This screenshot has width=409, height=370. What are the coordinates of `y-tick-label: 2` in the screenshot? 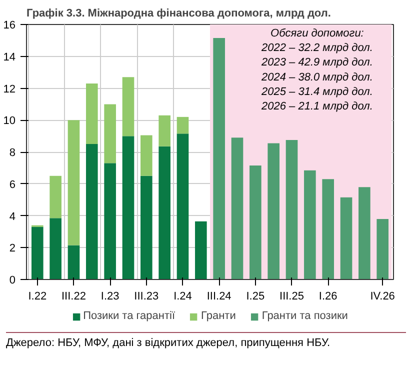 It's located at (12, 248).